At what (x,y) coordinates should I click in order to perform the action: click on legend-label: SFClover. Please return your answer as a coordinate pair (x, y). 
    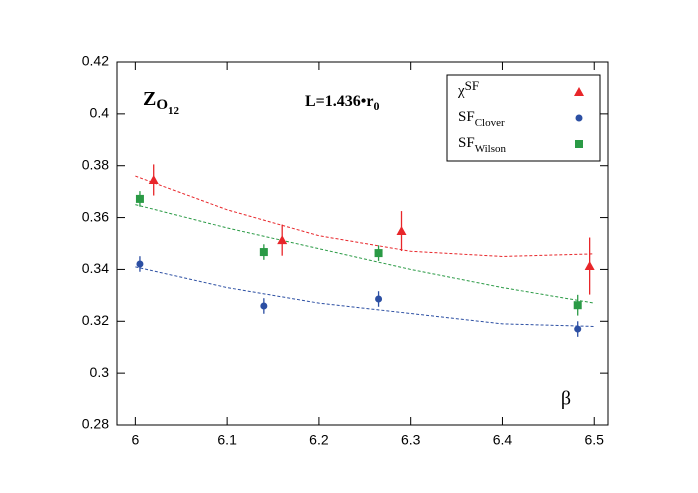
    Looking at the image, I should click on (481, 118).